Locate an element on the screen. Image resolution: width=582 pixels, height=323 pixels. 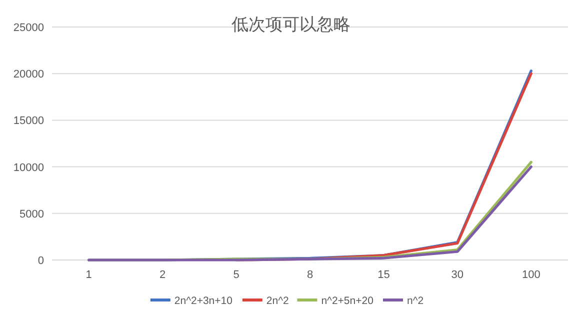
x-tick-label: 1 is located at coordinates (89, 275).